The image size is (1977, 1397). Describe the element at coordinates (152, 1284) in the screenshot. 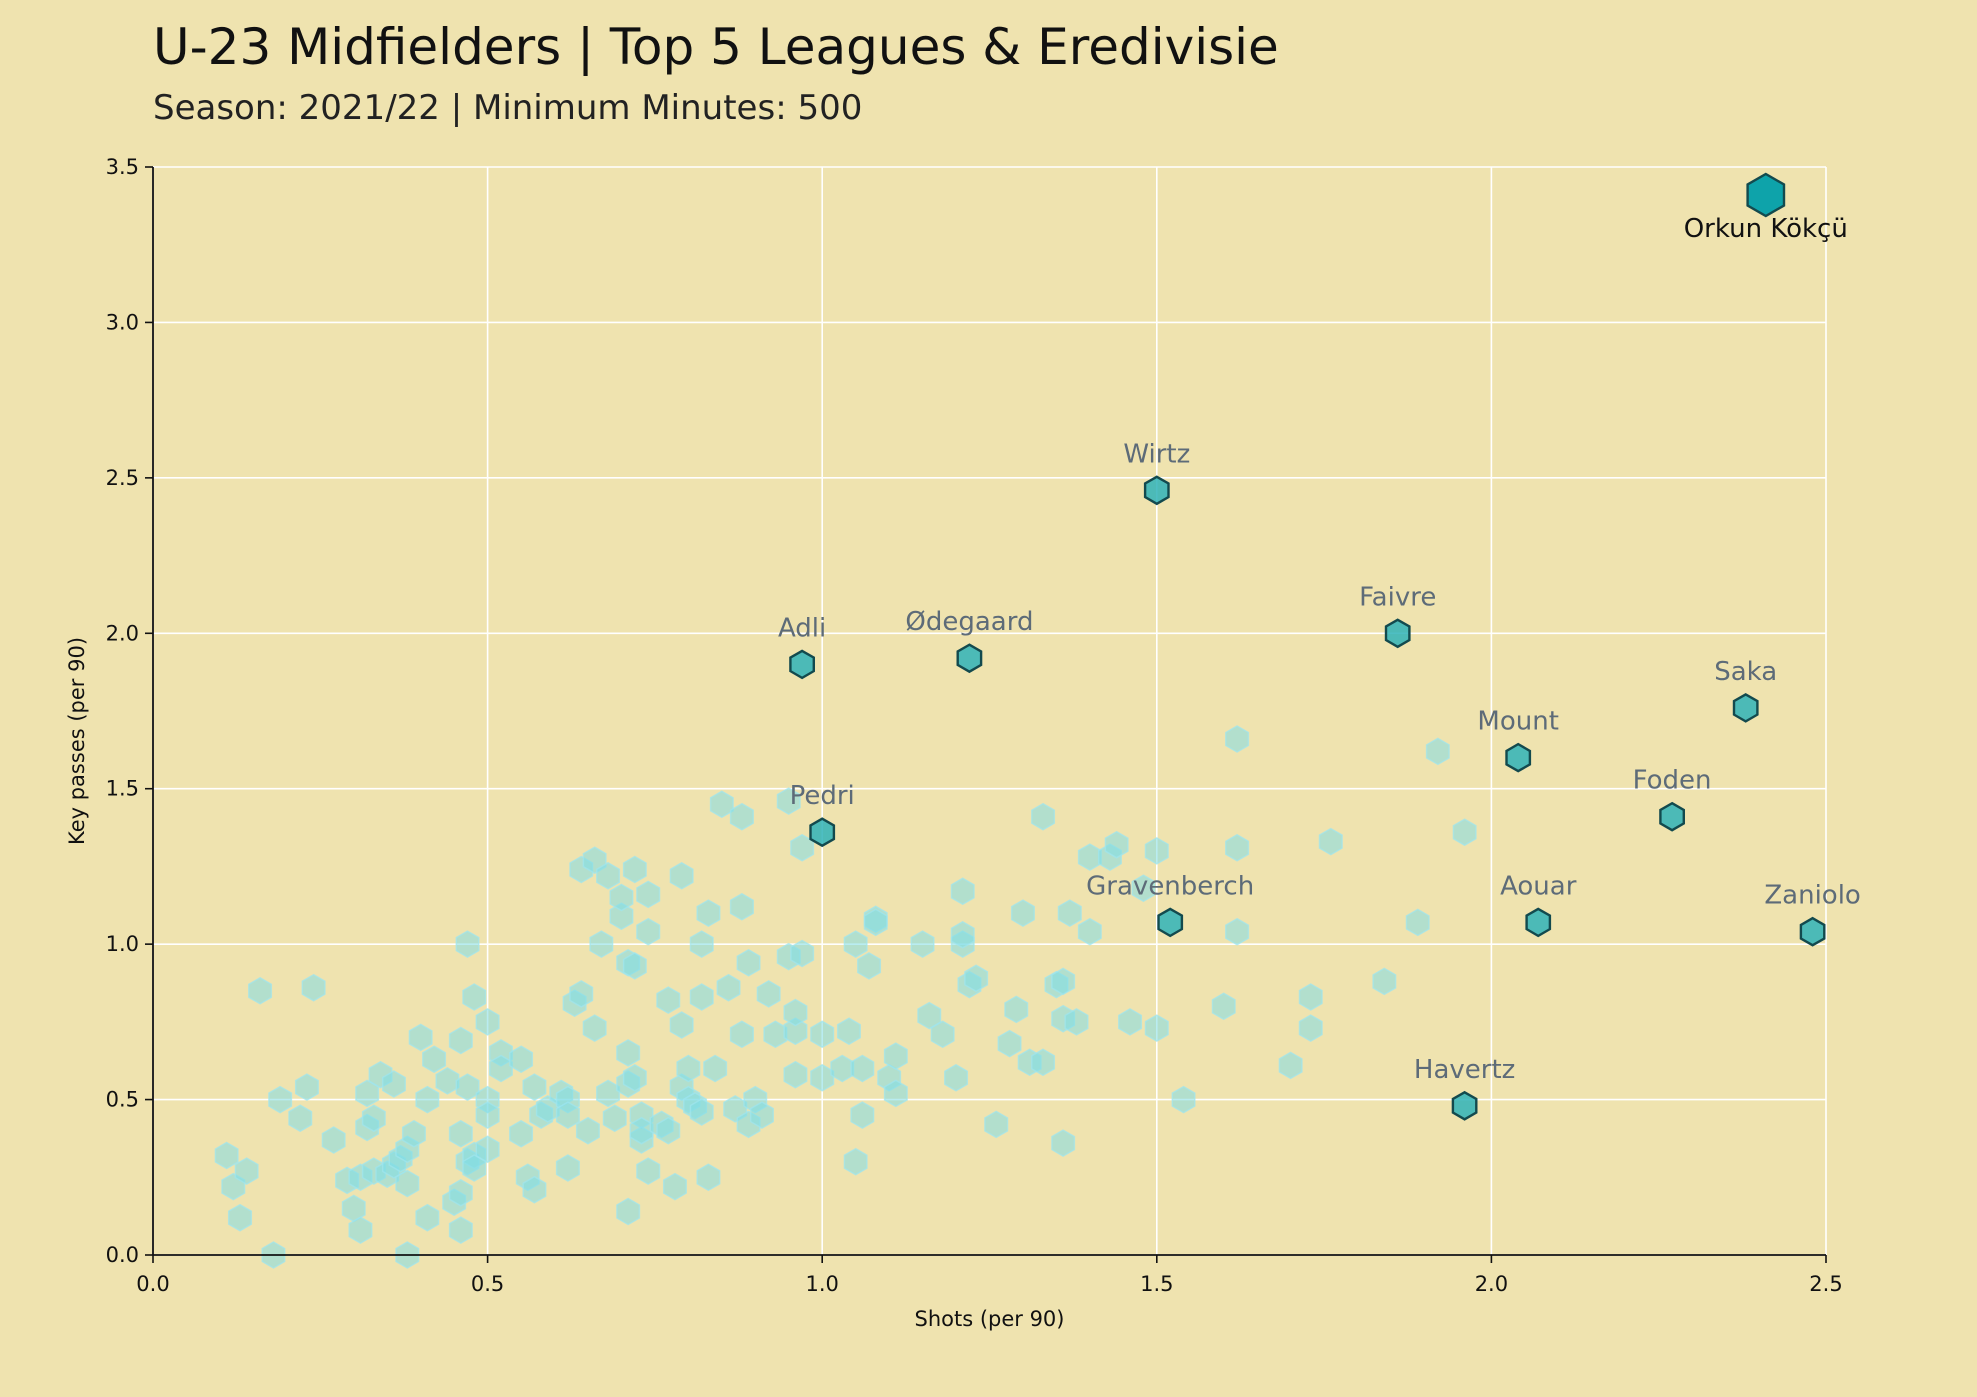

I see `x-tick-label: 0.0` at that location.